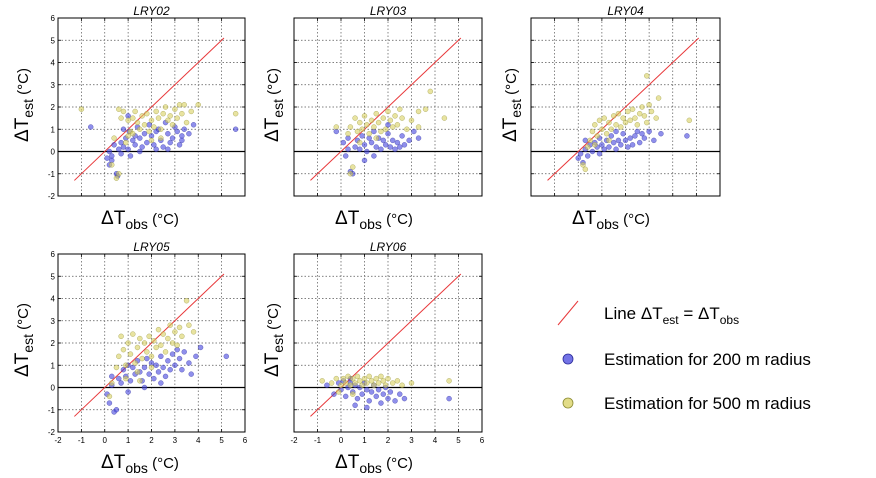 This screenshot has width=876, height=478. I want to click on y-tick-label: 3, so click(53, 321).